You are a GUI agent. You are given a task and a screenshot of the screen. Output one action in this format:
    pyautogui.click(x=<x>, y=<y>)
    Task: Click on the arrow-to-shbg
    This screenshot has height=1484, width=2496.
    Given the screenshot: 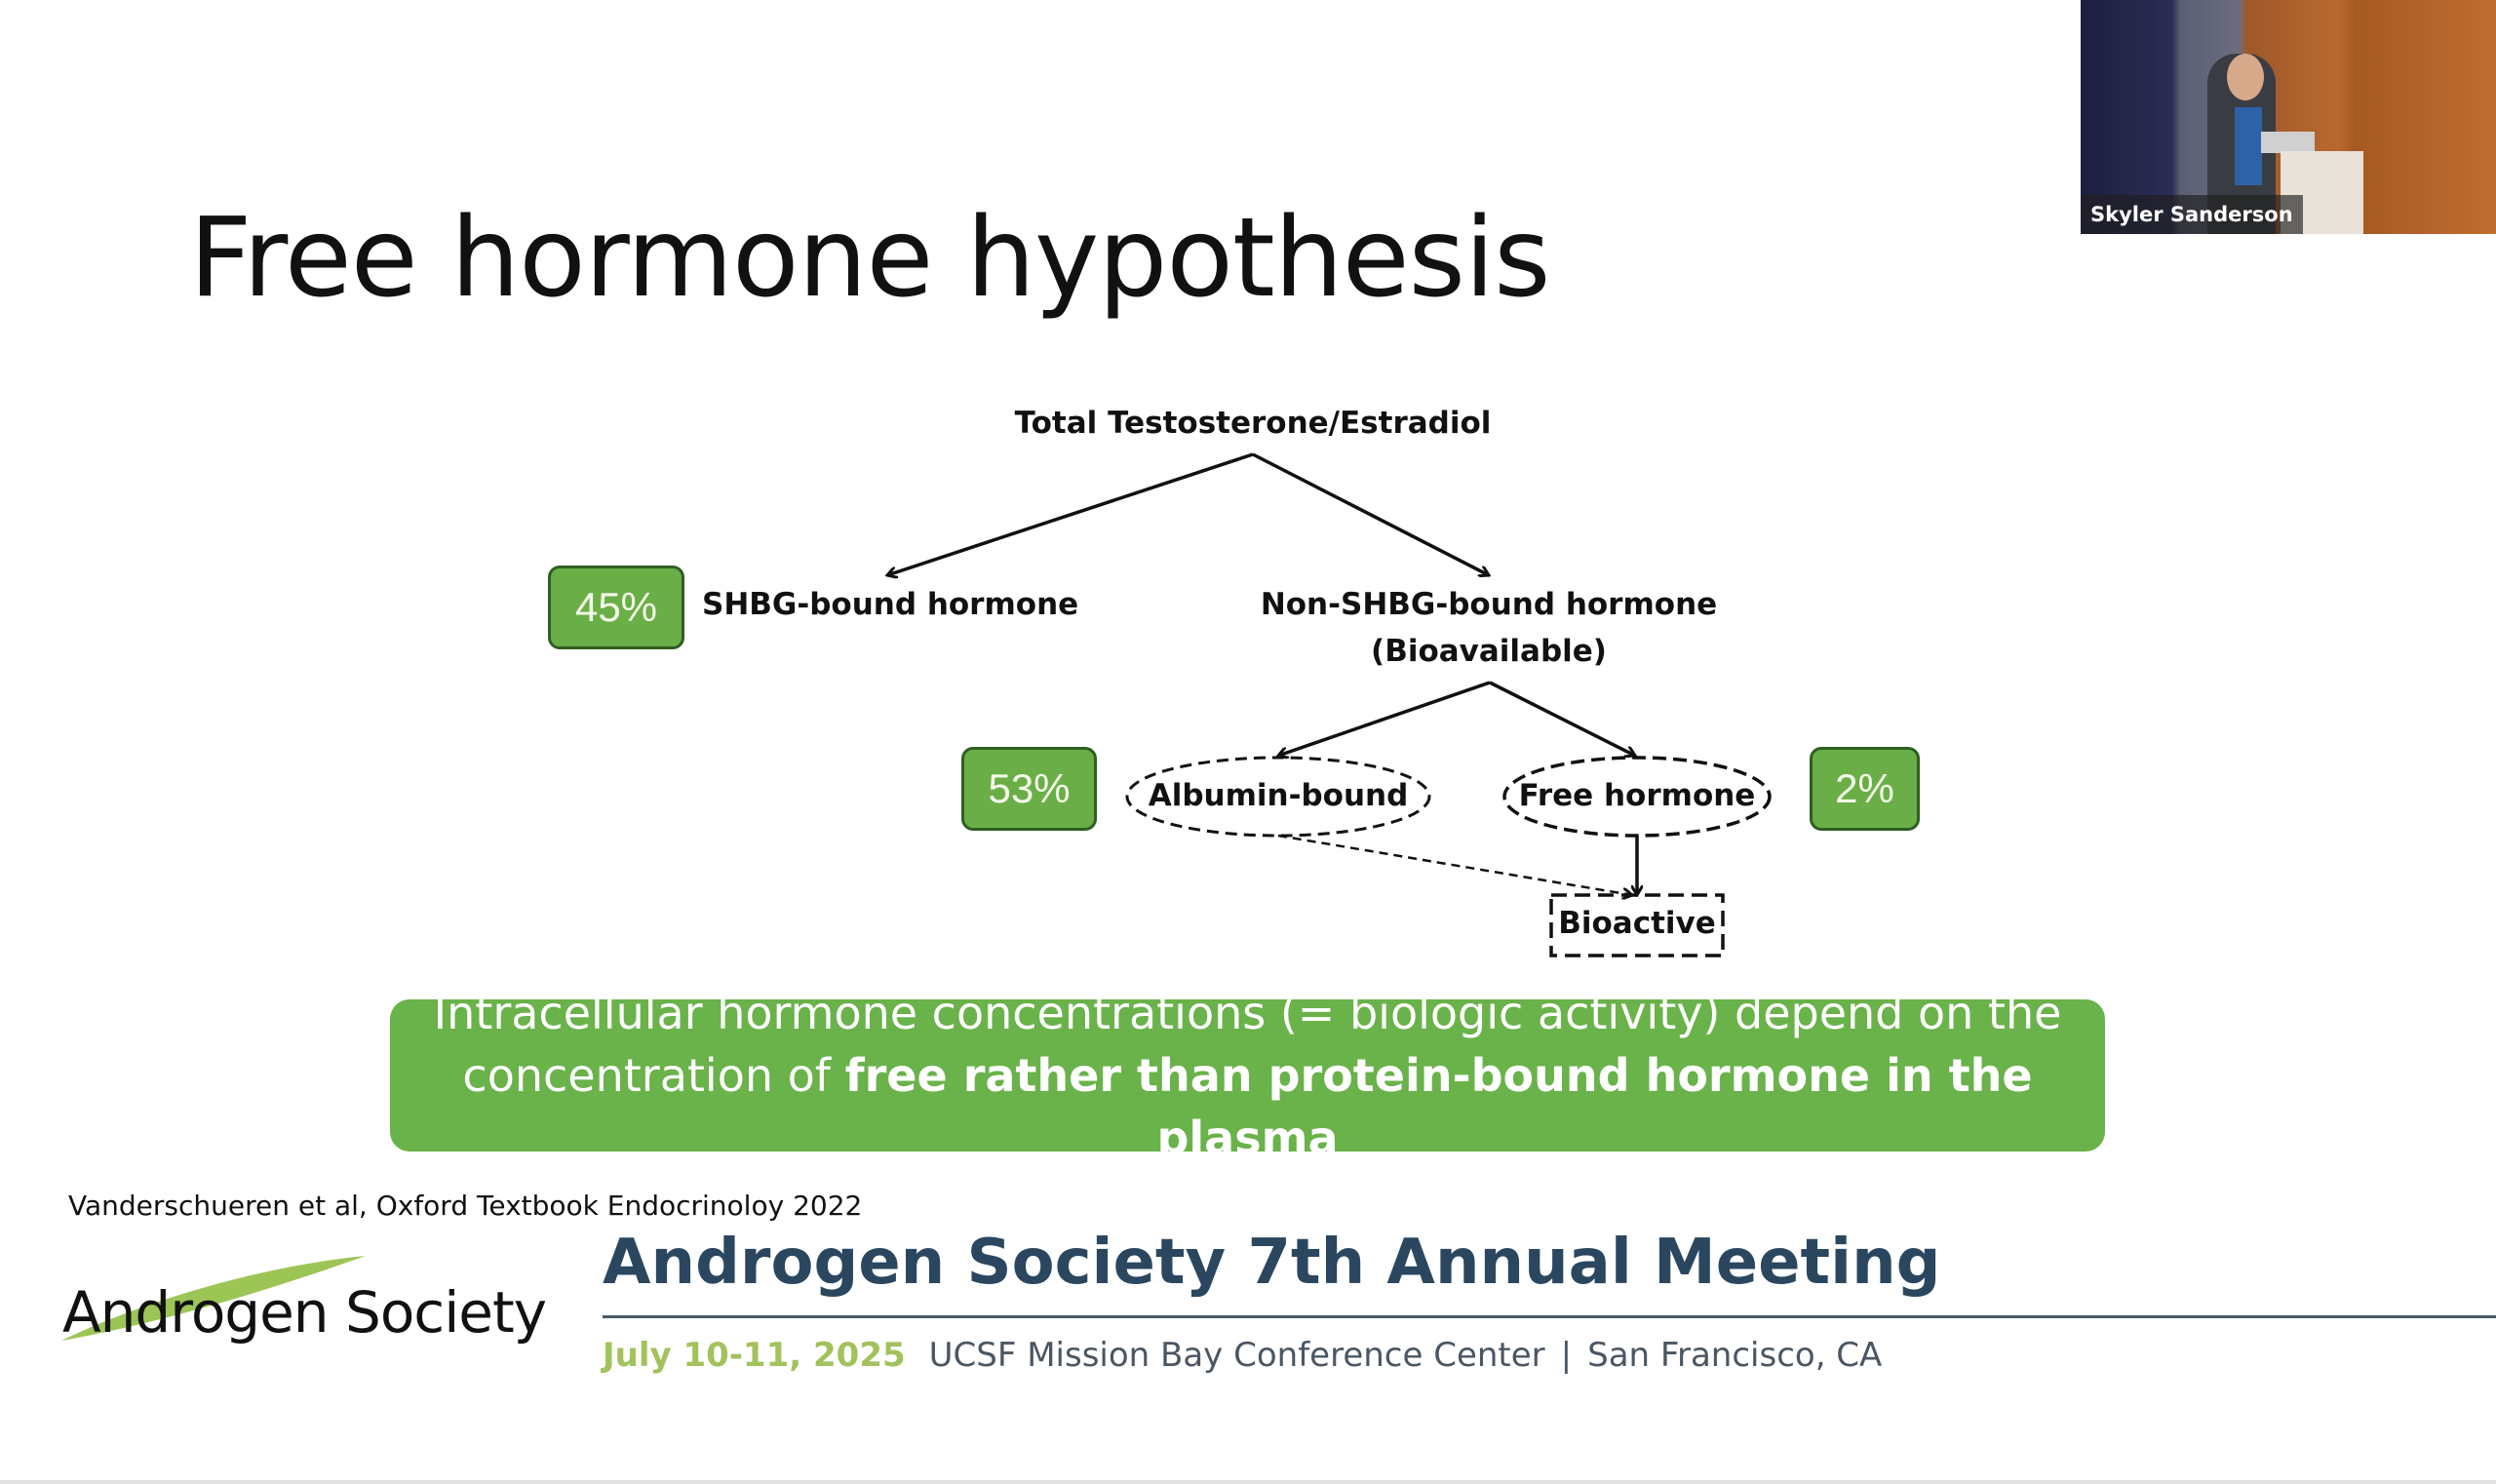 What is the action you would take?
    pyautogui.click(x=1070, y=513)
    